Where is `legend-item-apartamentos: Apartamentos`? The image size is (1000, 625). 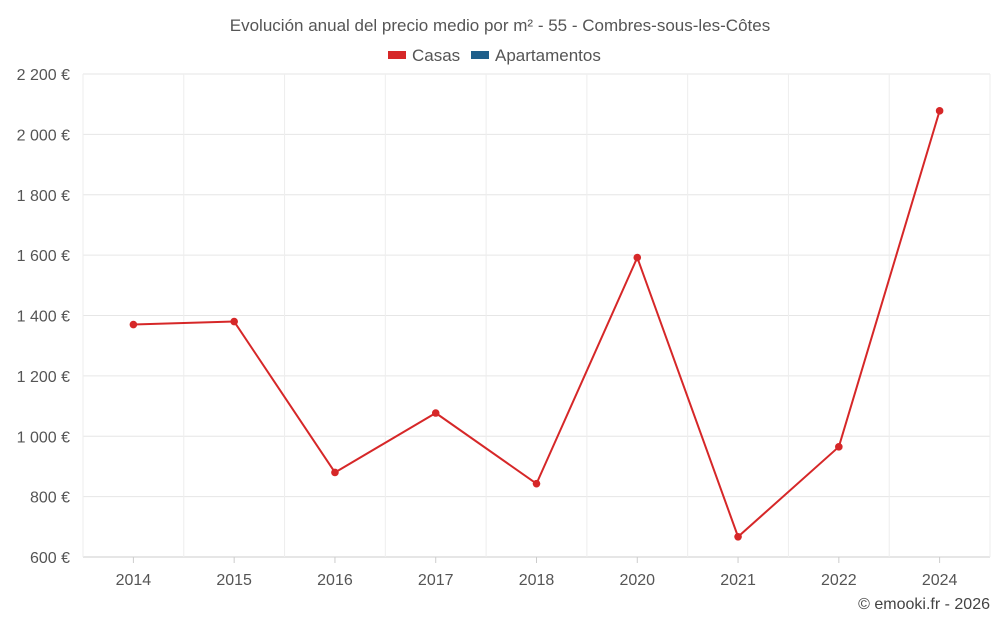
legend-item-apartamentos: Apartamentos is located at coordinates (536, 55).